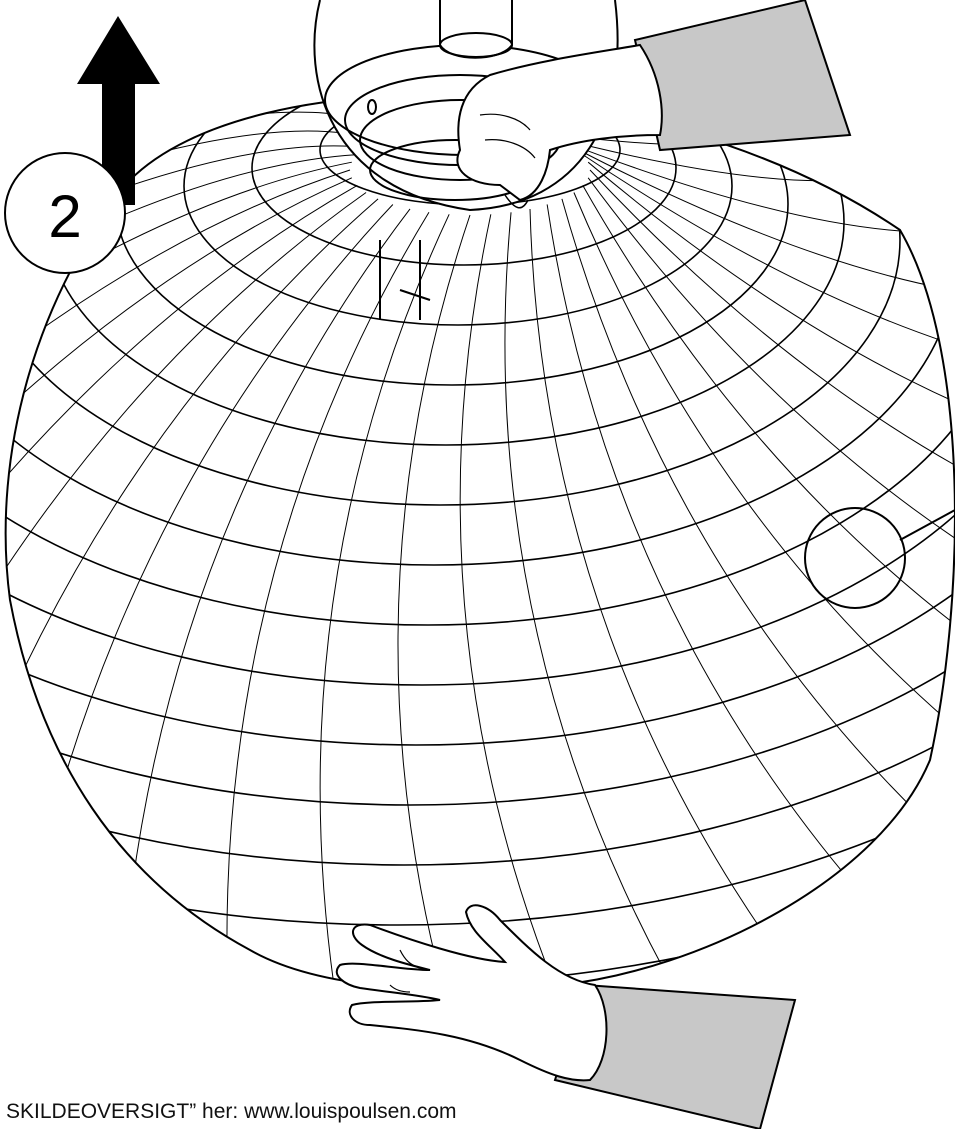 This screenshot has width=955, height=1129. I want to click on detail-callout-circle, so click(879, 558).